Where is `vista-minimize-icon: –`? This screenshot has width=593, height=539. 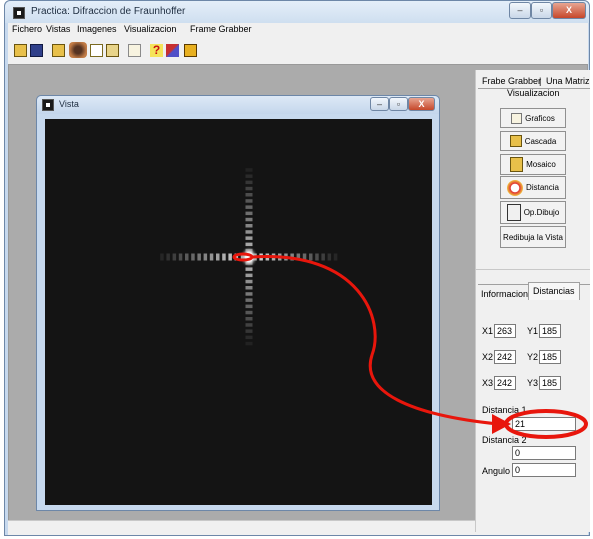 vista-minimize-icon: – is located at coordinates (379, 104).